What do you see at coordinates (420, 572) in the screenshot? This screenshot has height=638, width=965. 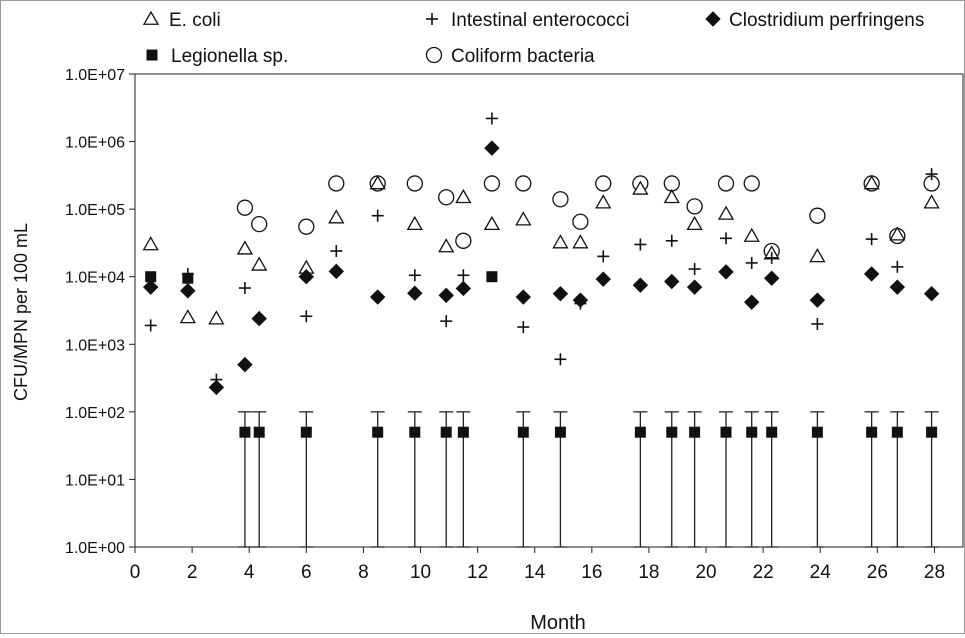 I see `x-tick-label: 10` at bounding box center [420, 572].